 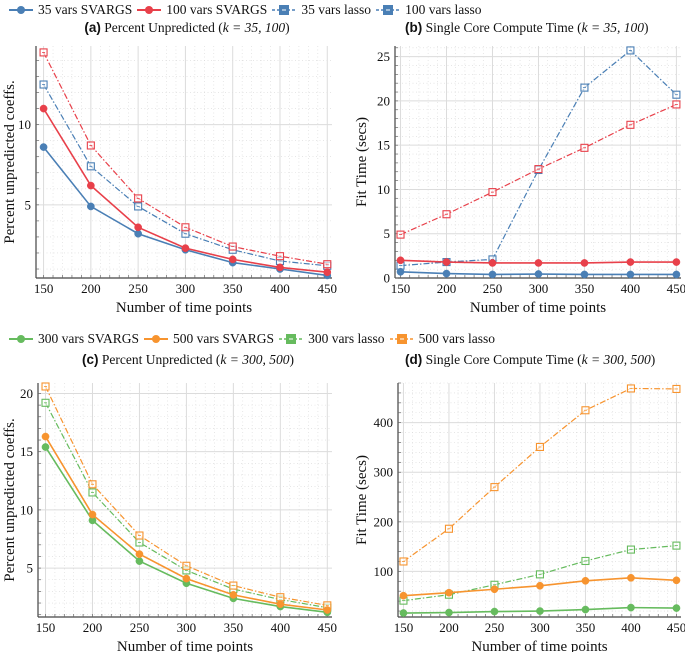 What do you see at coordinates (185, 158) in the screenshot?
I see `series-100-vars-lasso` at bounding box center [185, 158].